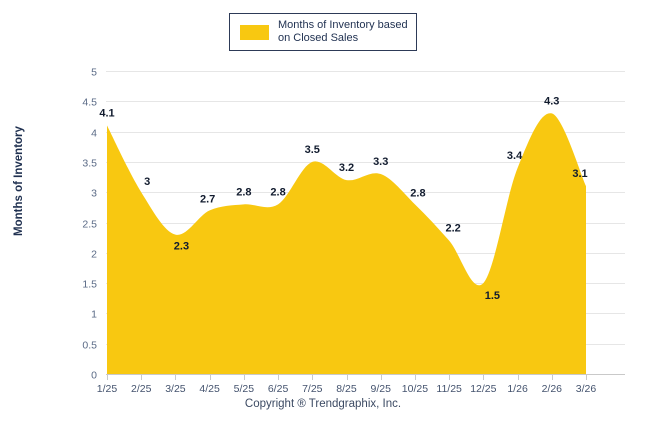 The image size is (646, 434). I want to click on data-point-label: 2.7, so click(207, 199).